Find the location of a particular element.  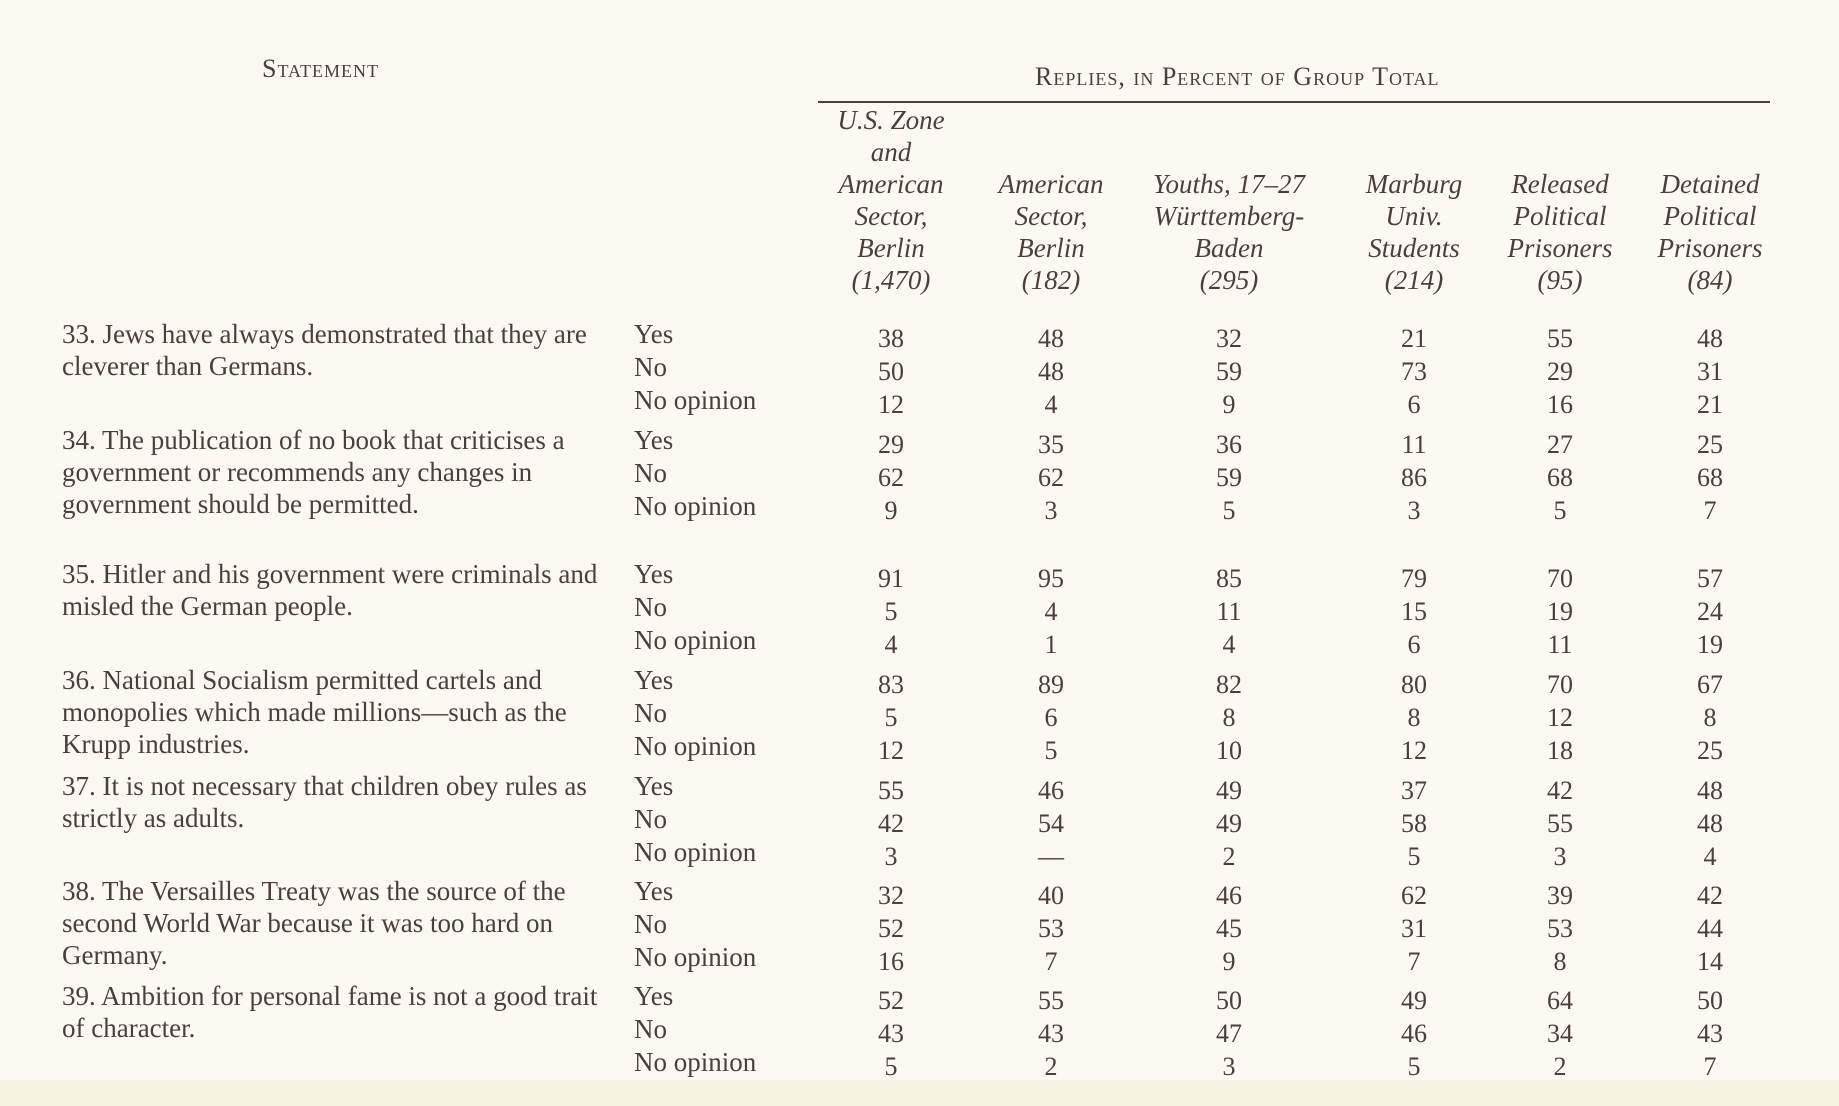

percent-value: 24 is located at coordinates (1710, 611).